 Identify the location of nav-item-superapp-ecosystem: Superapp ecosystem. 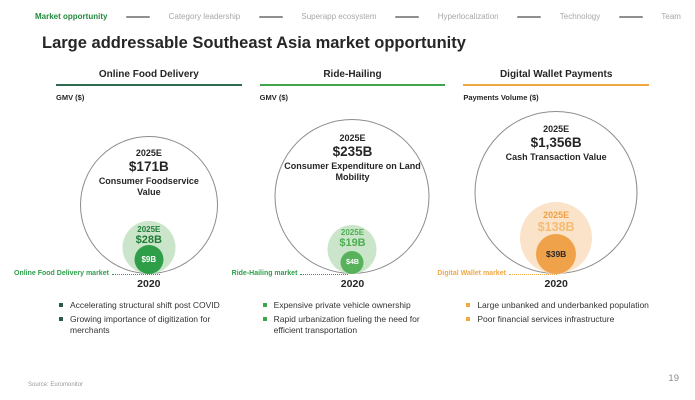
(339, 16).